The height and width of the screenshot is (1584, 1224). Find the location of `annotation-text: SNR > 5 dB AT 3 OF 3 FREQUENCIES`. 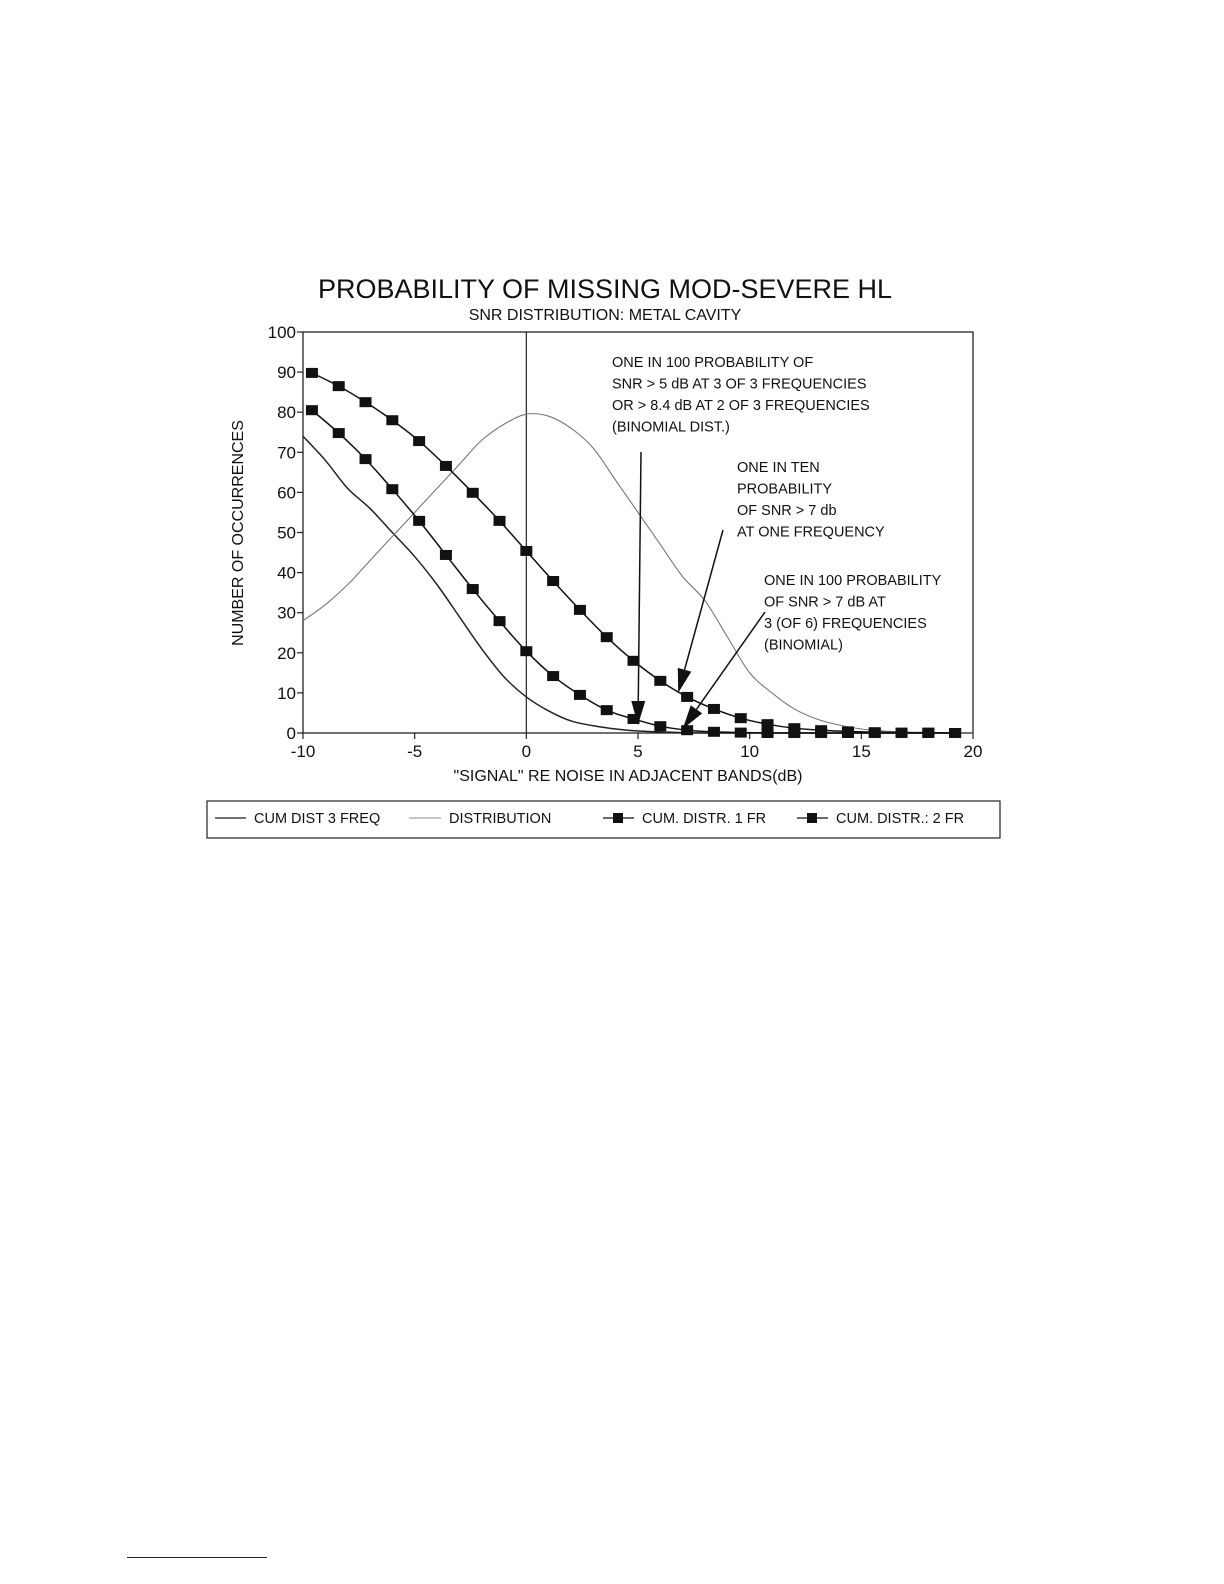

annotation-text: SNR > 5 dB AT 3 OF 3 FREQUENCIES is located at coordinates (739, 385).